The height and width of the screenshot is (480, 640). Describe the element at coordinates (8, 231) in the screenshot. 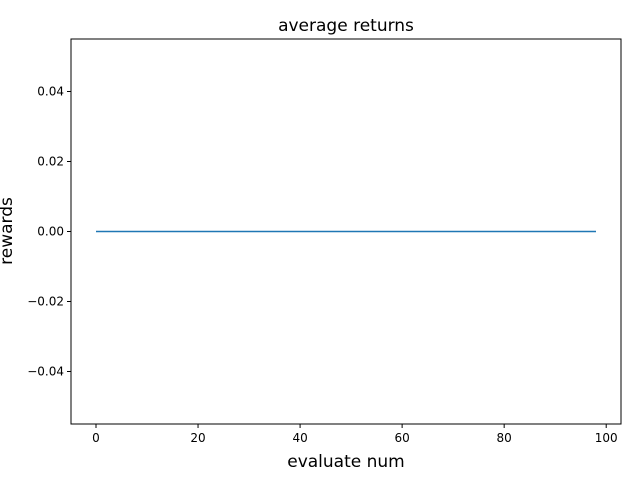

I see `y-axis-label: rewards` at that location.